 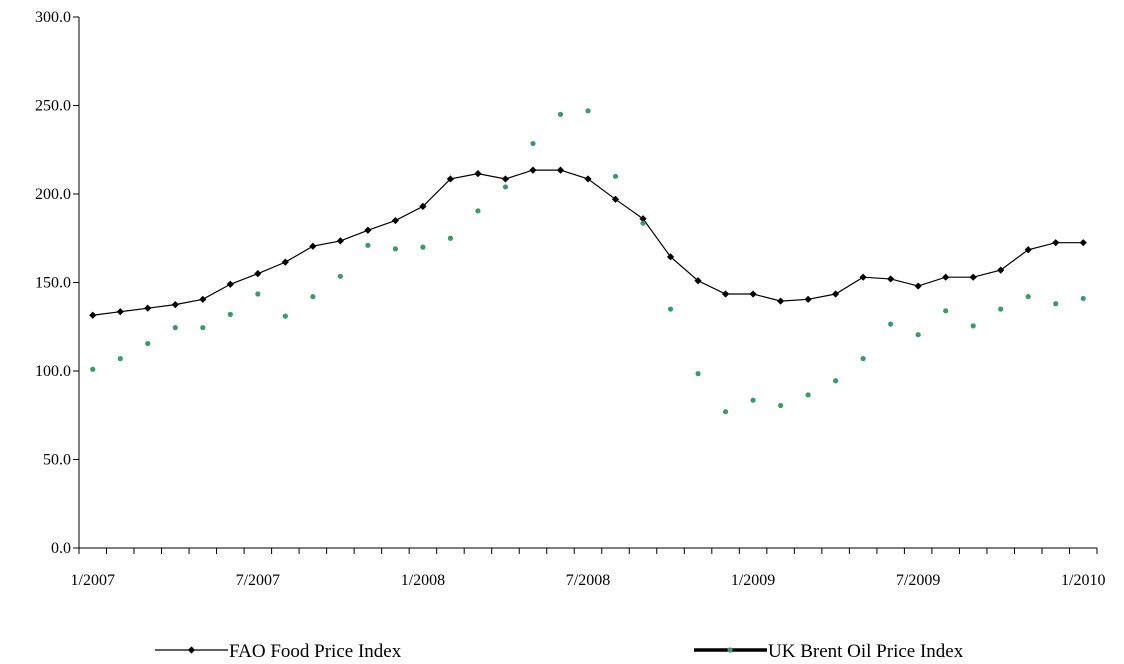 I want to click on legend-label-fao-food: FAO Food Price Index, so click(x=315, y=651).